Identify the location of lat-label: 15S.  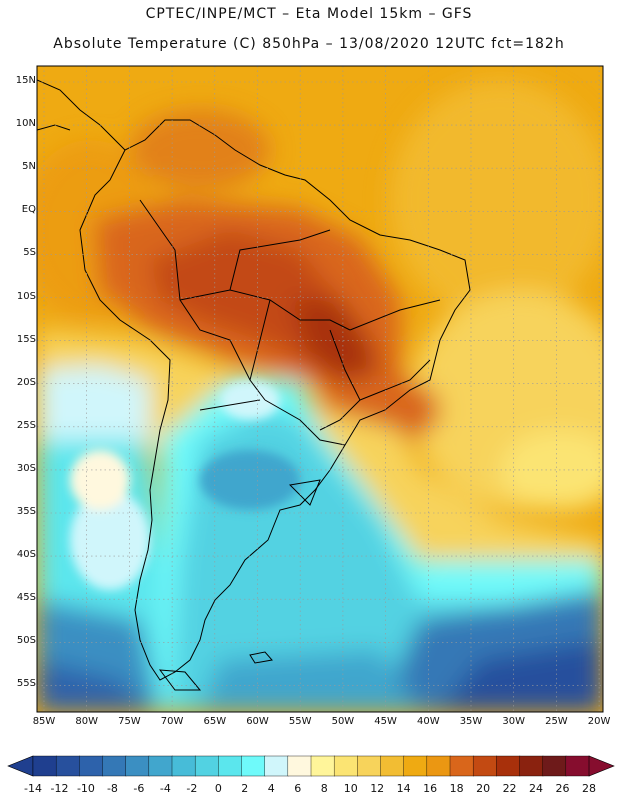
(26, 339).